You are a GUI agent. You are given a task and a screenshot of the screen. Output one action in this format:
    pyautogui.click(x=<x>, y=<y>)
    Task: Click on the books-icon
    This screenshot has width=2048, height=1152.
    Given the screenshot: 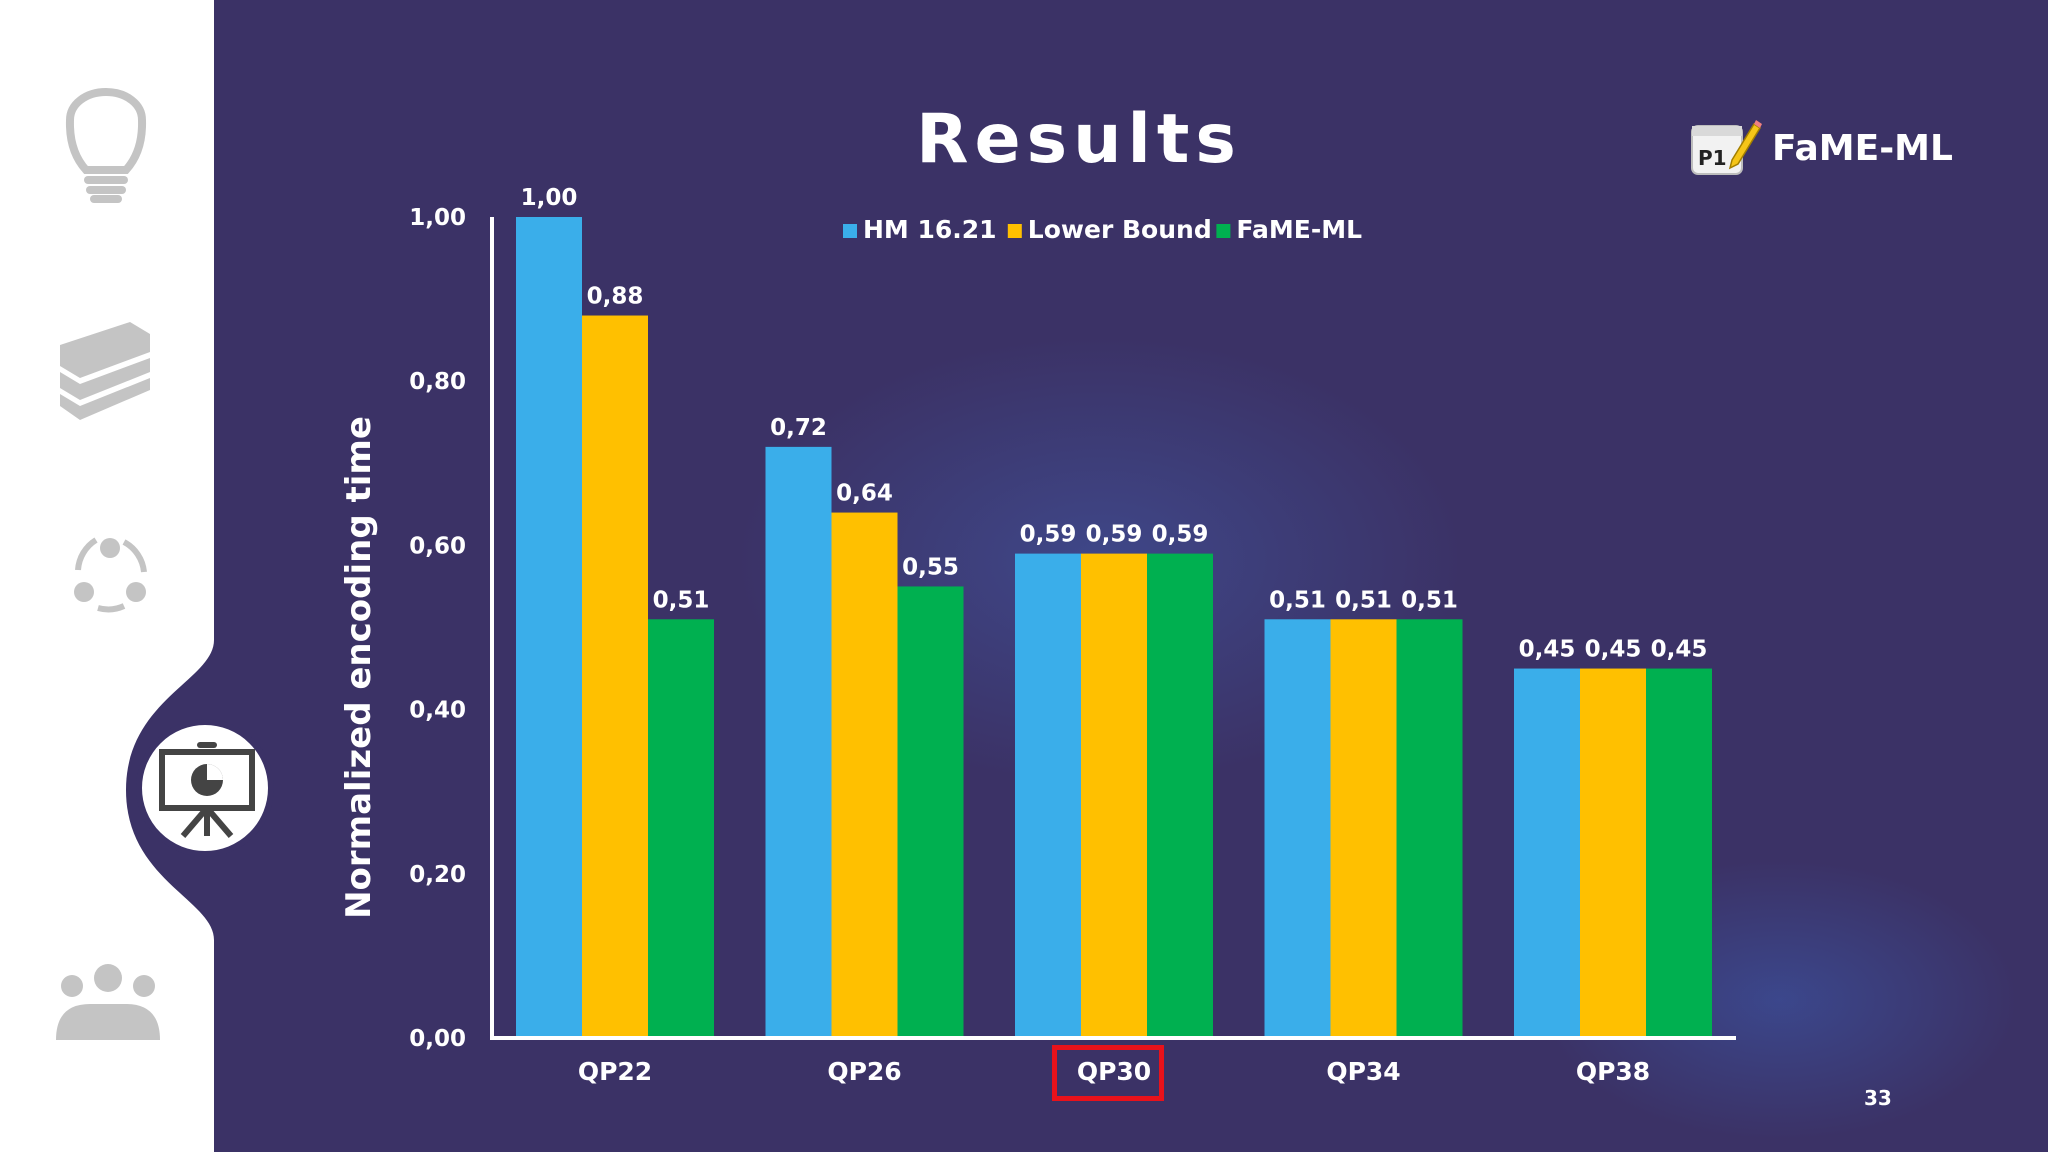 What is the action you would take?
    pyautogui.click(x=105, y=371)
    